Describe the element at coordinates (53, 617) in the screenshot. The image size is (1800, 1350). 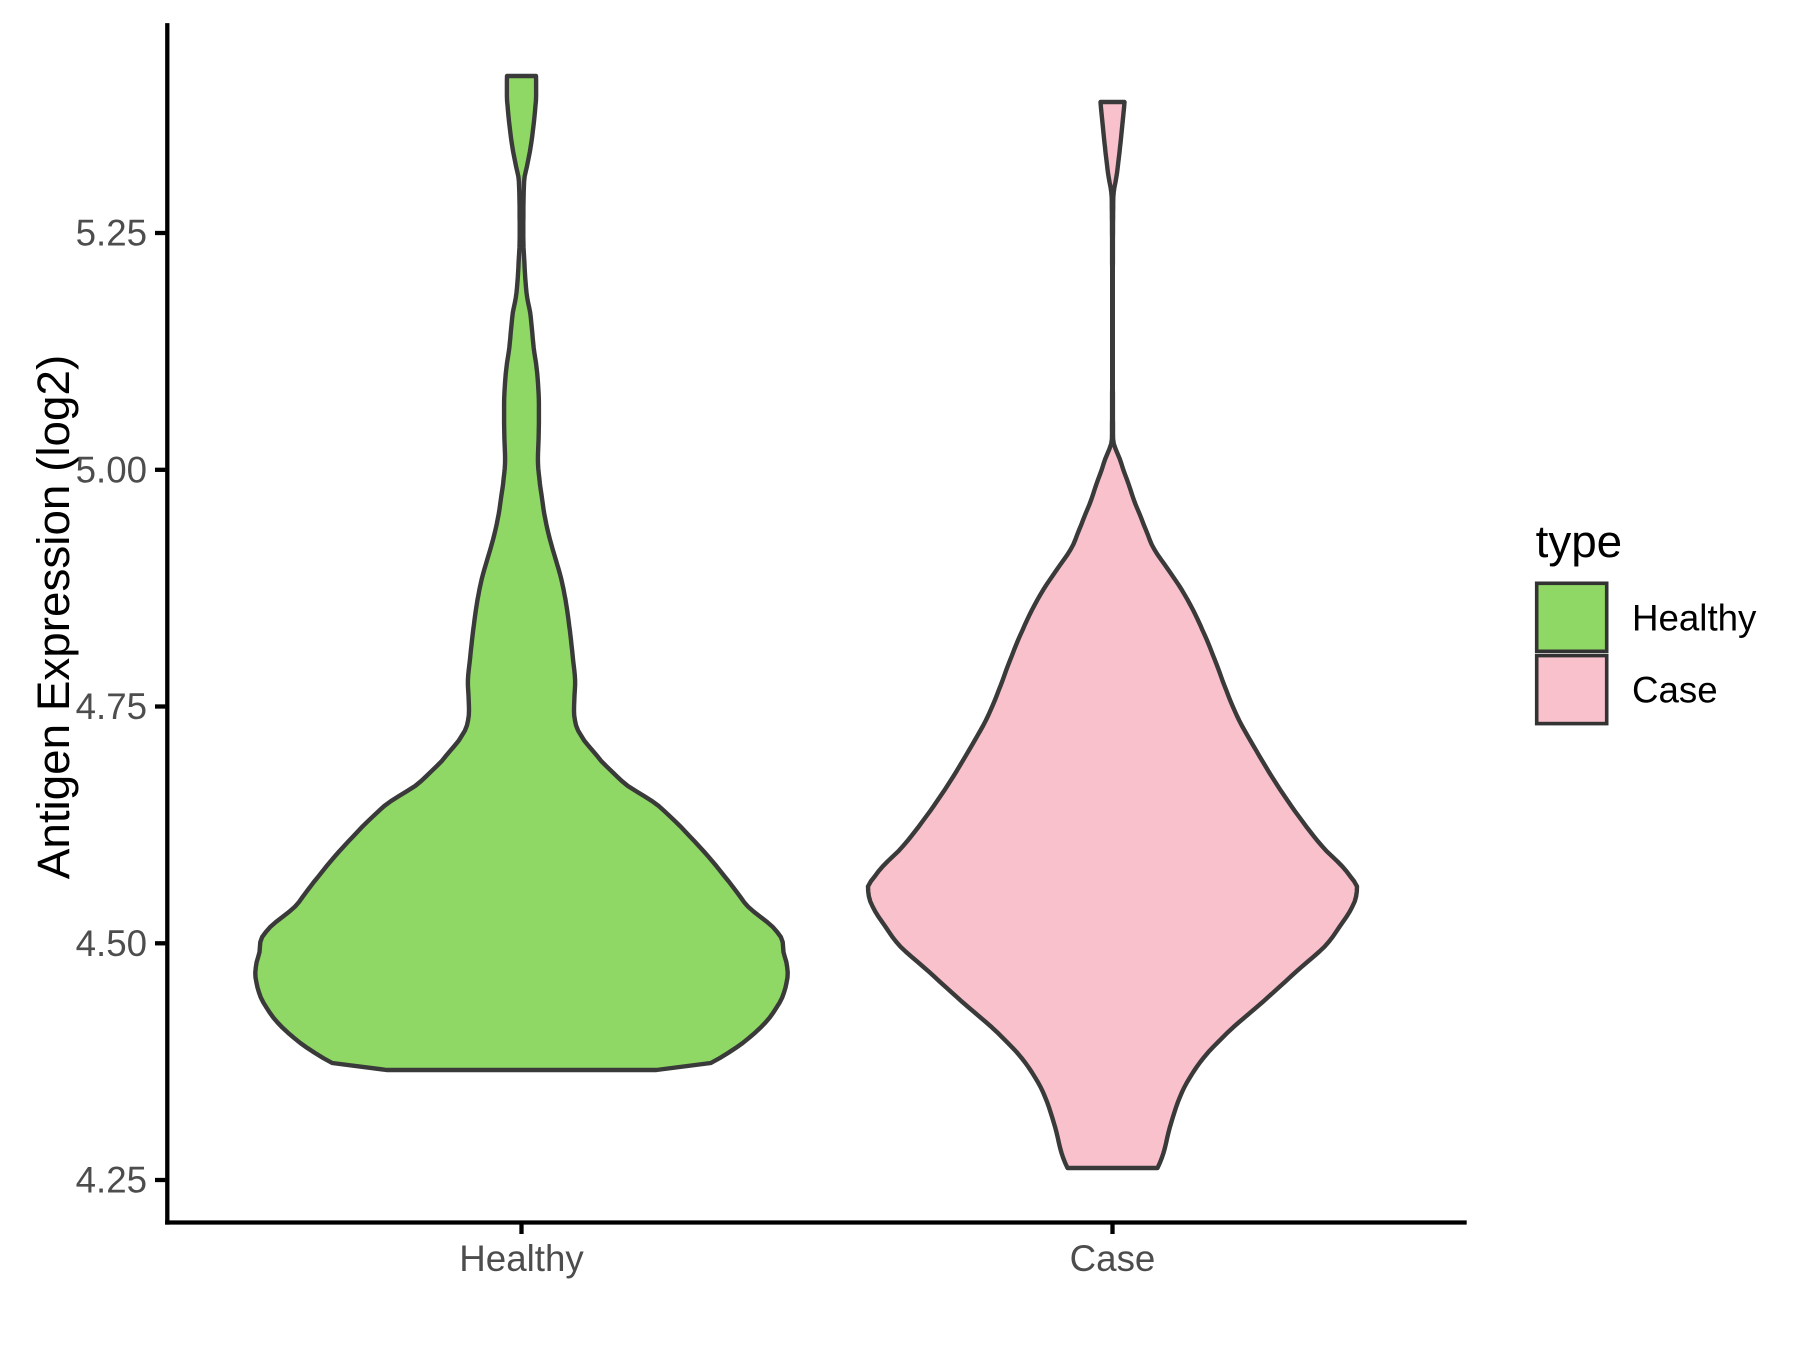
I see `svg-text: Antigen Expression (log2)` at that location.